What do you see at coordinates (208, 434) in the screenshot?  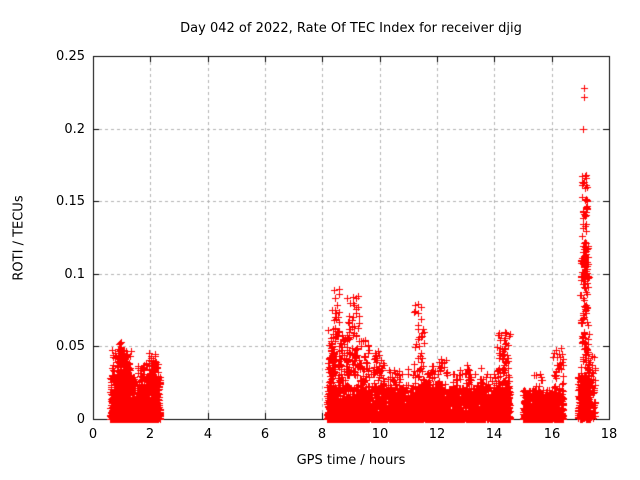 I see `x-tick-label: 4` at bounding box center [208, 434].